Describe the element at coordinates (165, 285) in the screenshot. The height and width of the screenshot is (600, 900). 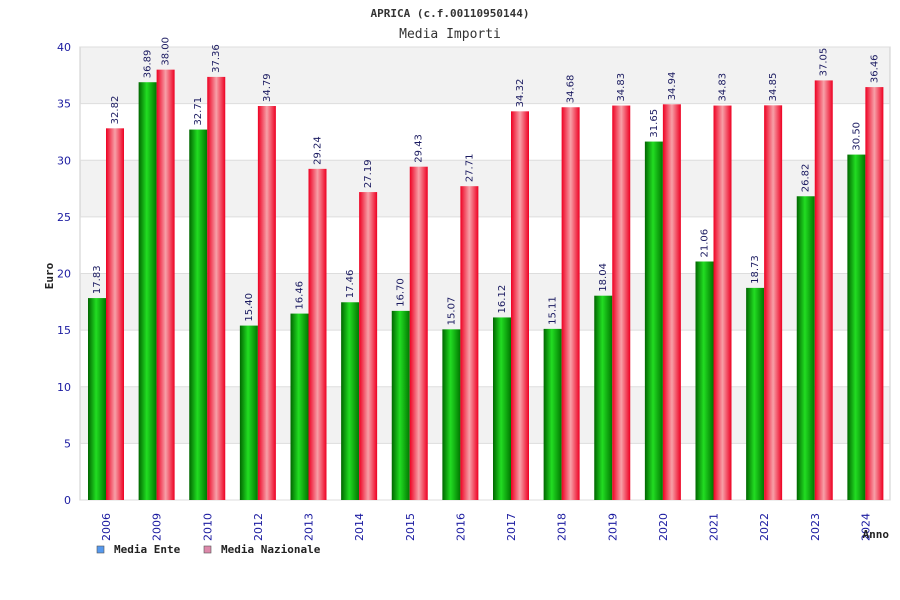
I see `bar-media-nazionale-2009` at that location.